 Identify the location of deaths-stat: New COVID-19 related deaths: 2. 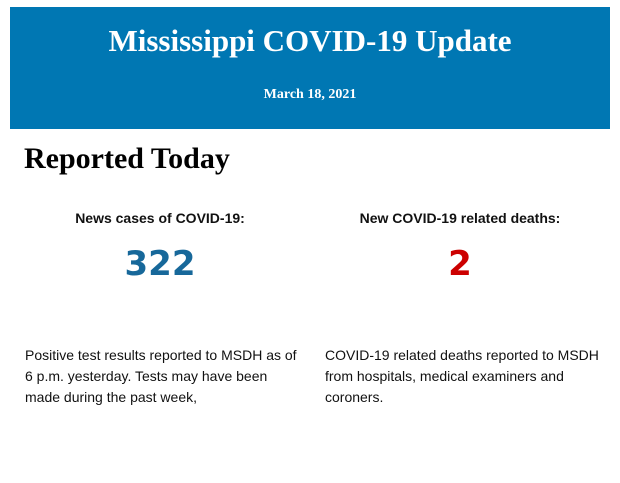
(460, 247).